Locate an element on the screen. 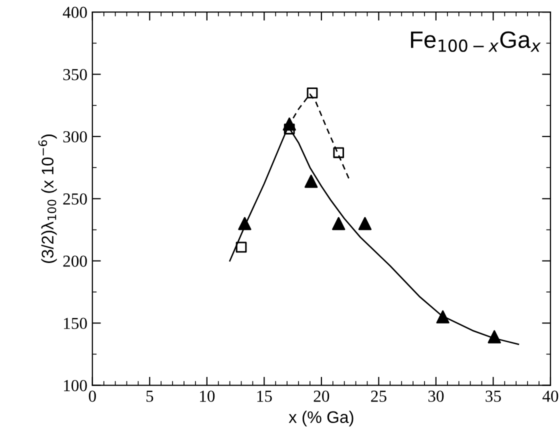  y-tick-label: 250 is located at coordinates (75, 199).